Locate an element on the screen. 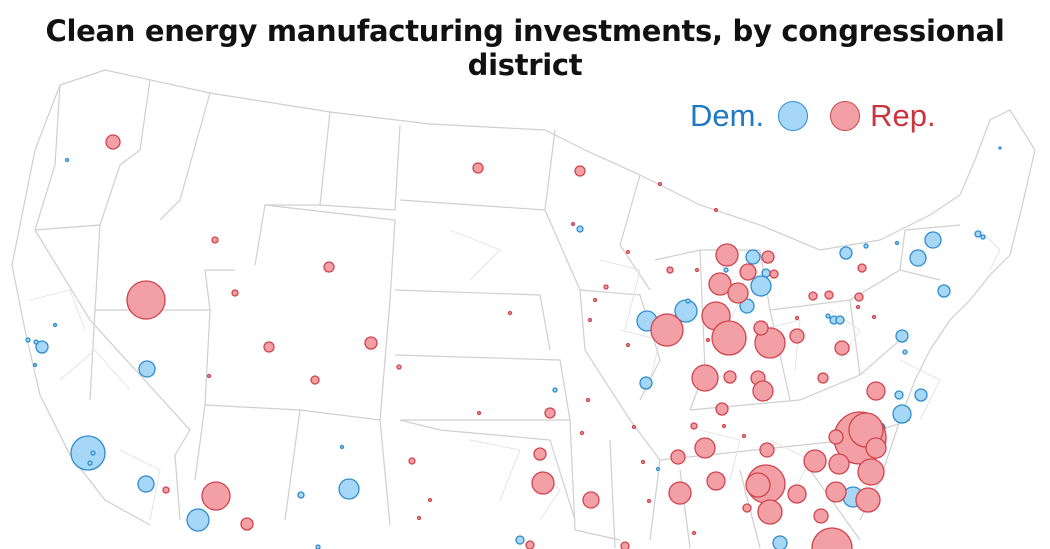 The width and height of the screenshot is (1050, 549). legend-dem-label: Dem. is located at coordinates (727, 115).